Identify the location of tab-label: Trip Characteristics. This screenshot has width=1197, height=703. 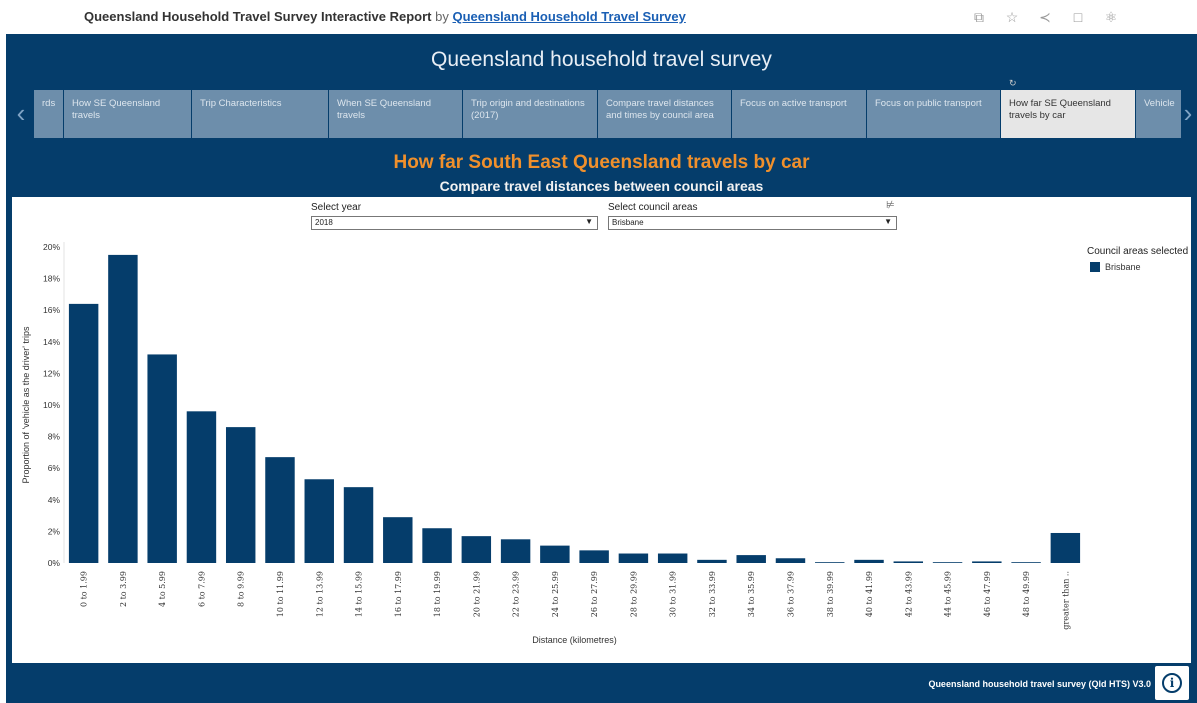
(241, 103).